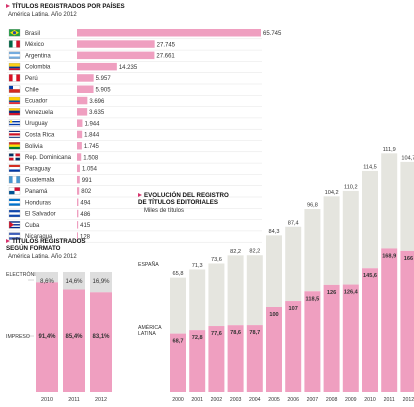 The image size is (414, 407). Describe the element at coordinates (97, 102) in the screenshot. I see `country-value-label: 3.696` at that location.